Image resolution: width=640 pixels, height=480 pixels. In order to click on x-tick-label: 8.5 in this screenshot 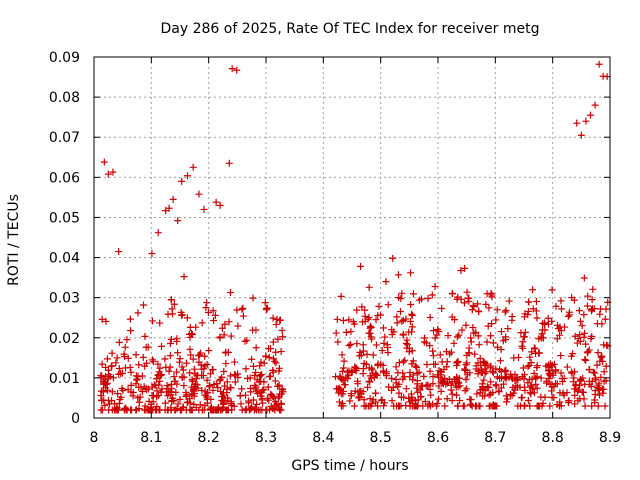, I will do `click(381, 438)`.